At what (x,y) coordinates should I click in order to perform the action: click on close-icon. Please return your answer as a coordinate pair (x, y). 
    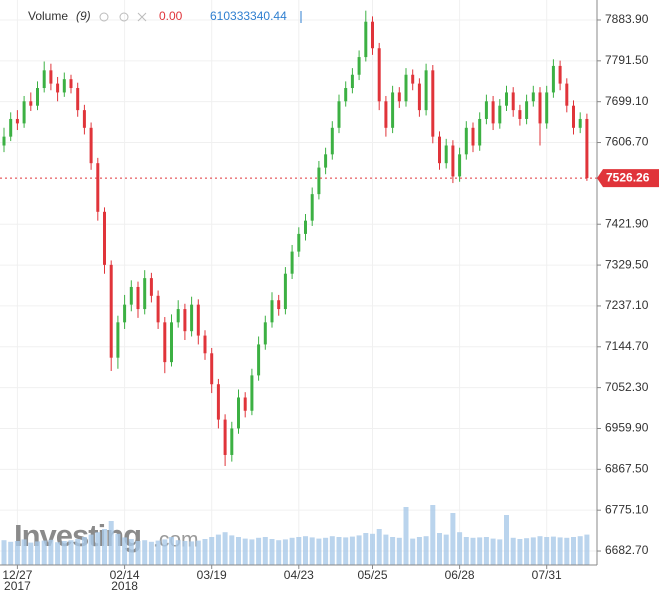
    Looking at the image, I should click on (142, 17).